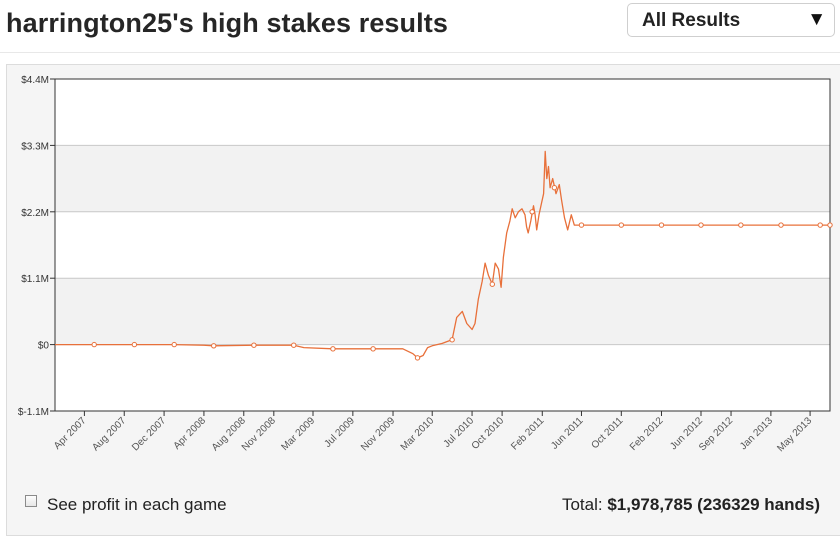  I want to click on x-tick-label: Jun 2011, so click(567, 433).